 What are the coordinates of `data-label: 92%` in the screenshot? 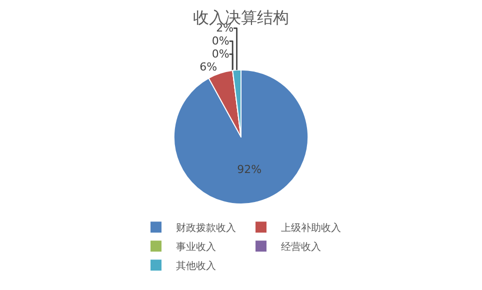 It's located at (249, 169).